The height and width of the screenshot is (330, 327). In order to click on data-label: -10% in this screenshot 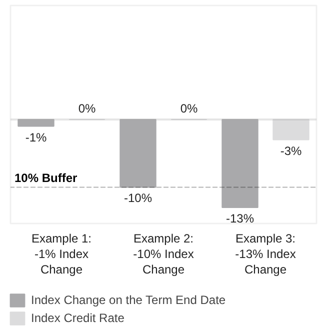, I will do `click(138, 198)`.